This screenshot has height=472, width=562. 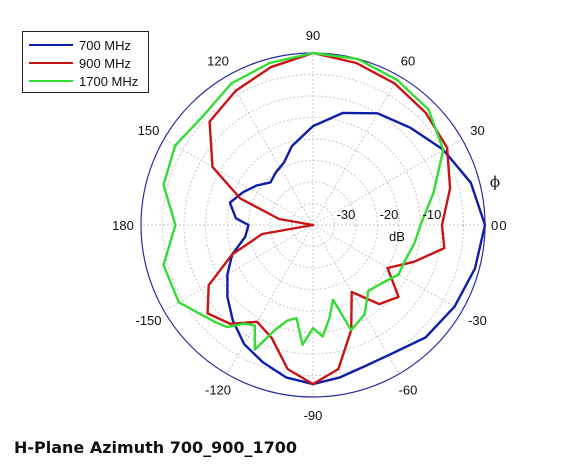 I want to click on theta-tick-label: 60, so click(x=408, y=61).